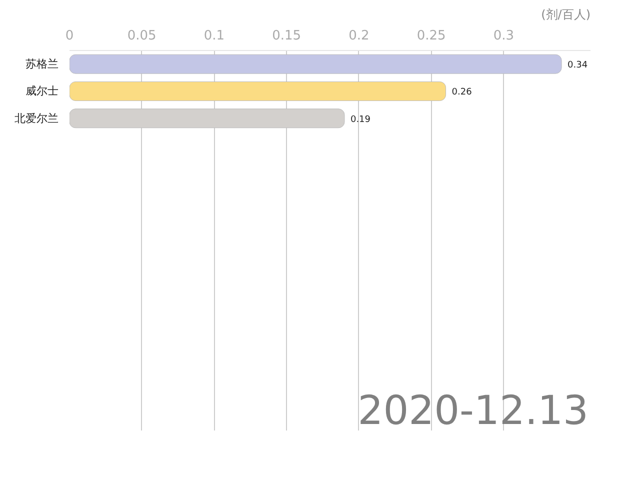 The width and height of the screenshot is (640, 480). I want to click on x-tick-label: 0.25, so click(431, 36).